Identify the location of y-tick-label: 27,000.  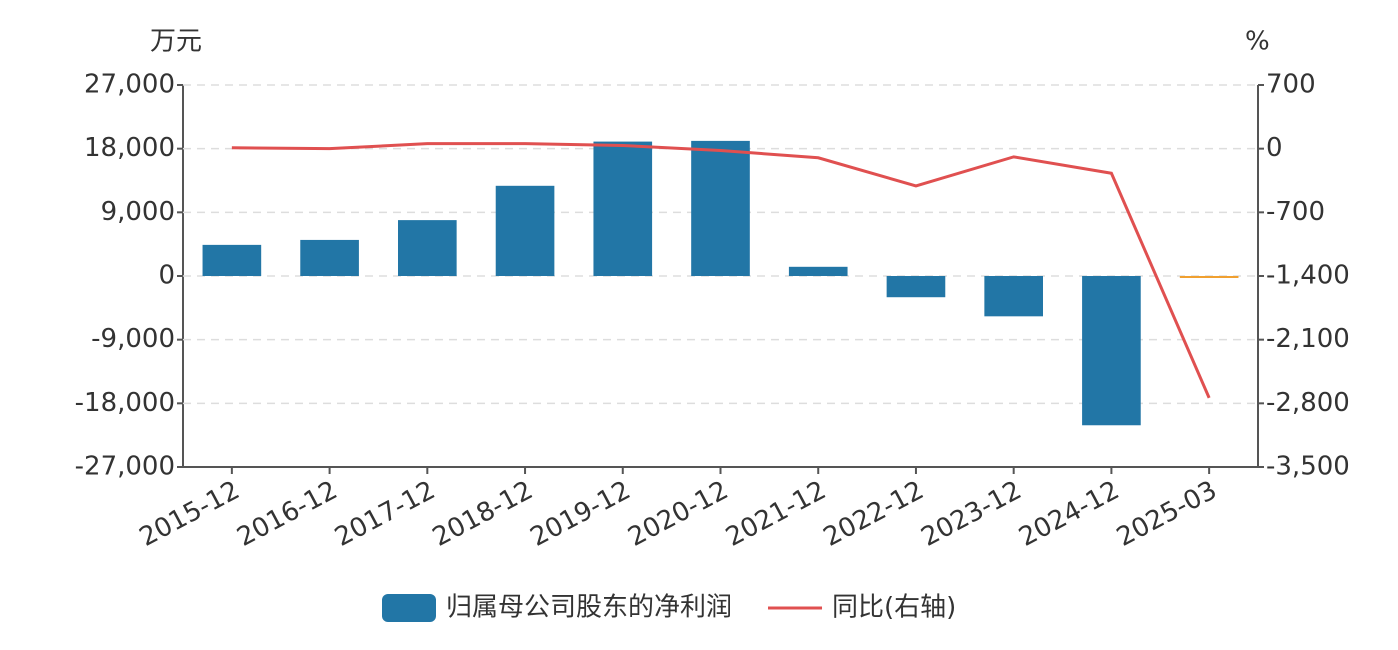
(129, 85).